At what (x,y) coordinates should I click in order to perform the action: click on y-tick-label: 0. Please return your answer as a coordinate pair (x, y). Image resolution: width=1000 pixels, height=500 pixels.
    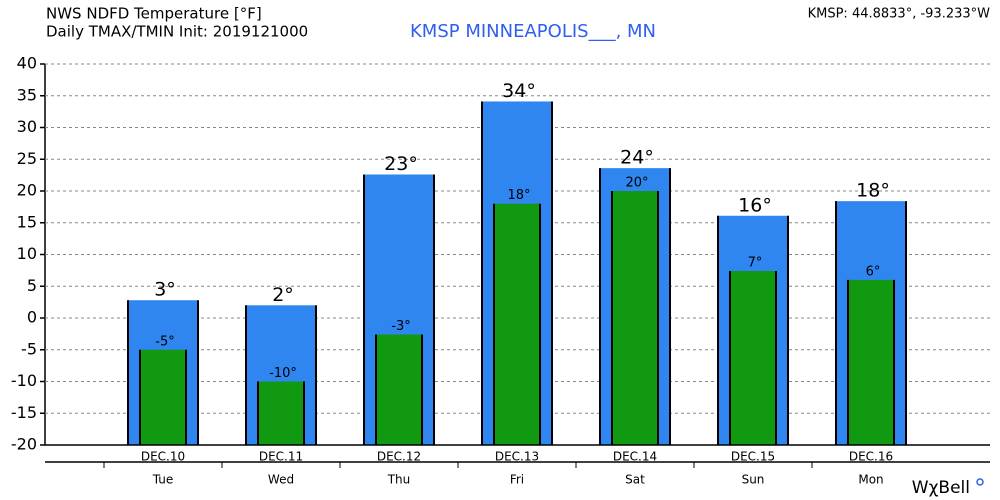
    Looking at the image, I should click on (32, 317).